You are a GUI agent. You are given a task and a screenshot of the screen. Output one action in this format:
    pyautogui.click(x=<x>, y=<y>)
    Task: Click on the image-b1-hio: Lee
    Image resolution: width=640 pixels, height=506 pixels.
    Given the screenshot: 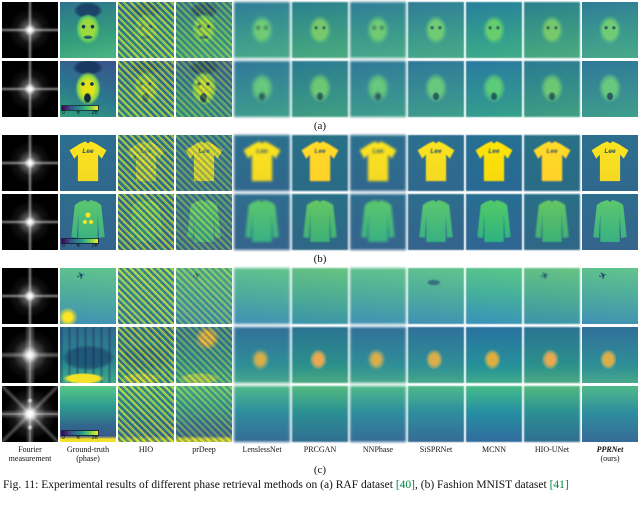 What is the action you would take?
    pyautogui.click(x=146, y=163)
    